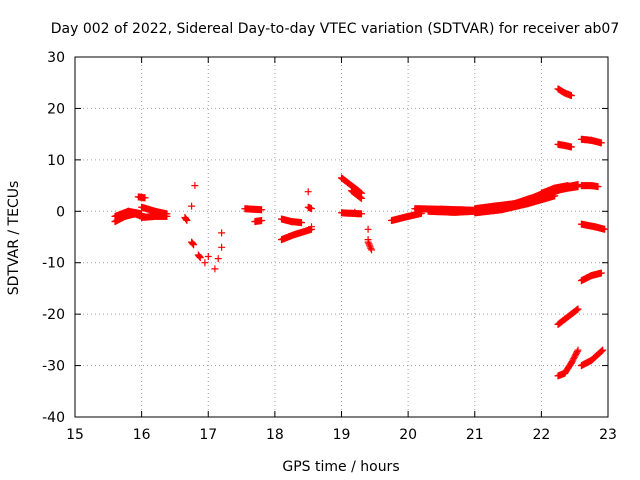 The height and width of the screenshot is (480, 640). I want to click on x-tick-label: 15, so click(75, 435).